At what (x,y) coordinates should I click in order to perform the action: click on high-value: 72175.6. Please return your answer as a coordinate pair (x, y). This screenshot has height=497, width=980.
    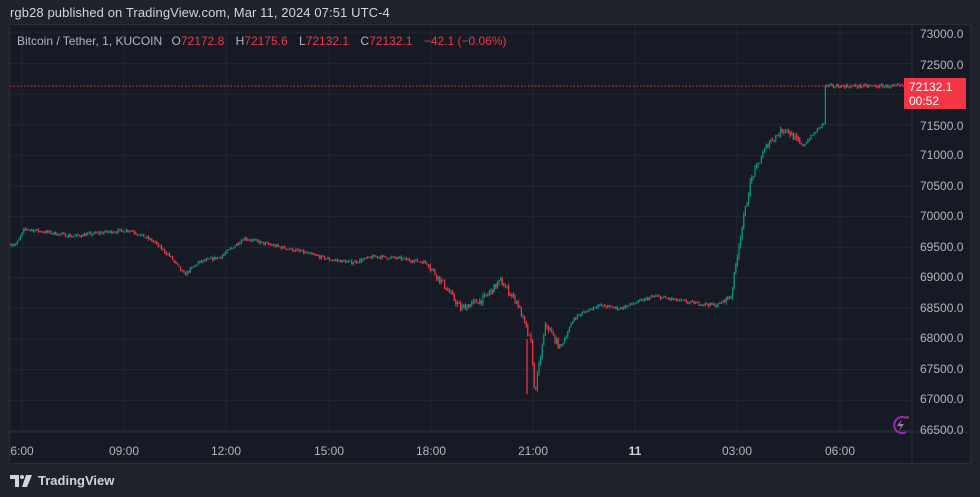
    Looking at the image, I should click on (266, 41).